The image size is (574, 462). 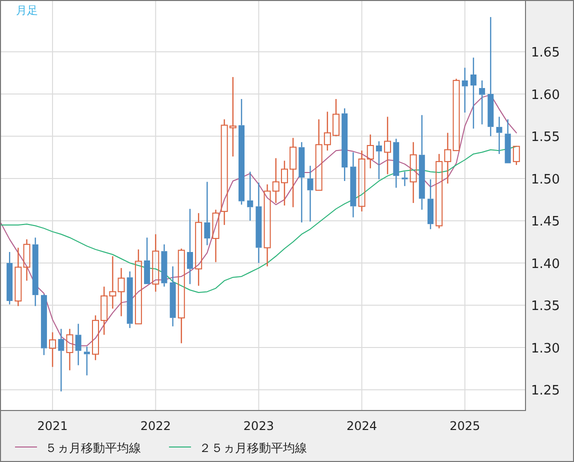 I want to click on legend-label: ２５ヵ月移動平均線, so click(x=253, y=448).